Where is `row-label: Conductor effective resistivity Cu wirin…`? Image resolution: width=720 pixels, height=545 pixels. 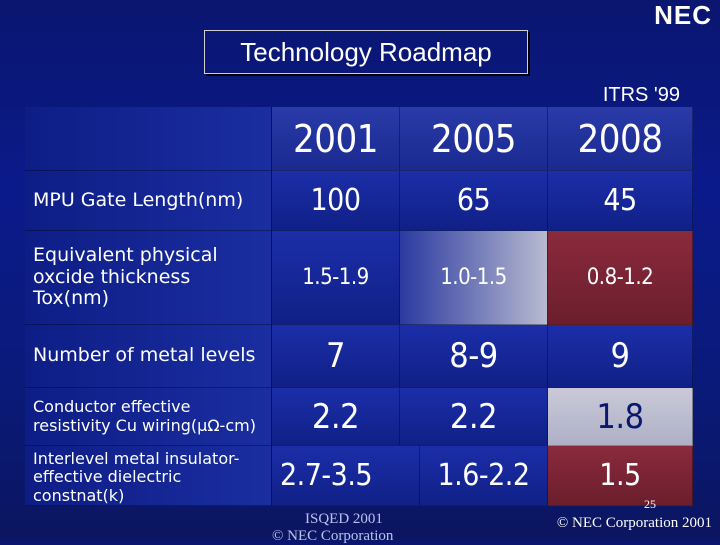
row-label: Conductor effective resistivity Cu wirin… is located at coordinates (148, 417).